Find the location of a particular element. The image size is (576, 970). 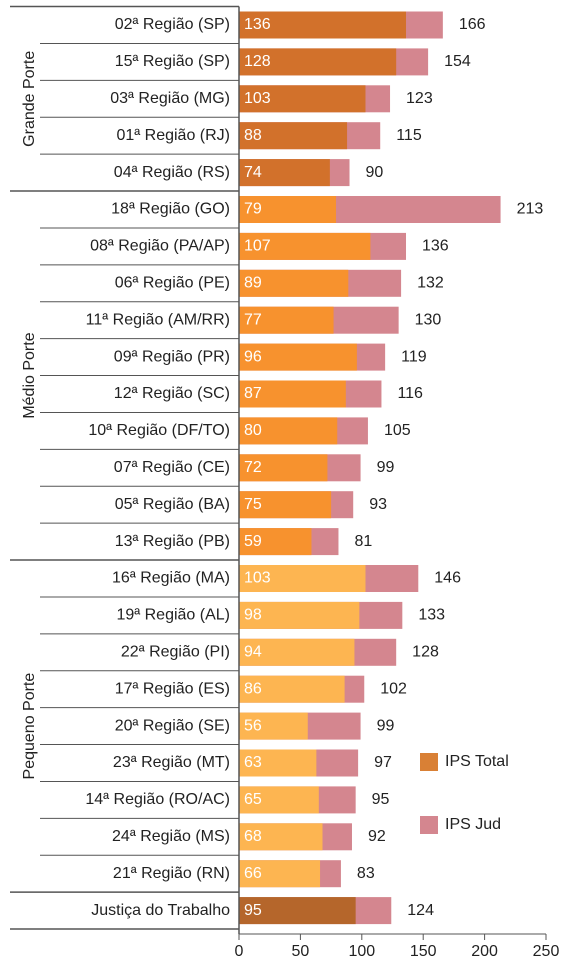

category-label: 01ª Região (RJ) is located at coordinates (173, 135).